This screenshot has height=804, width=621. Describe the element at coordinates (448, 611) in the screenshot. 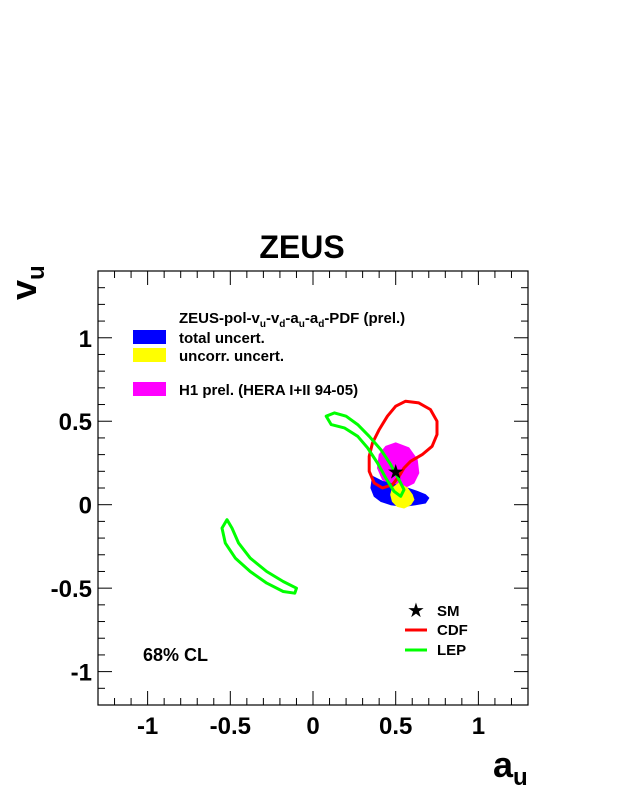

I see `legend-label-sm: SM` at that location.